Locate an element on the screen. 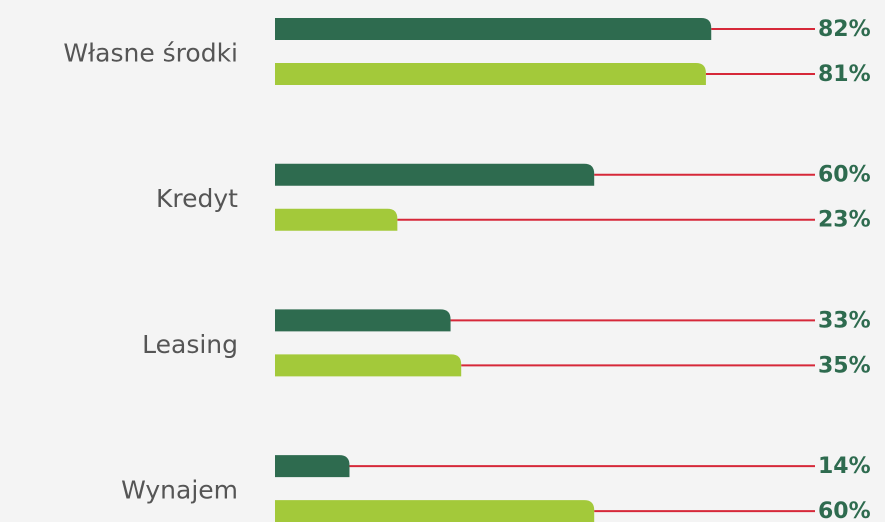  value-label: 23% is located at coordinates (844, 220).